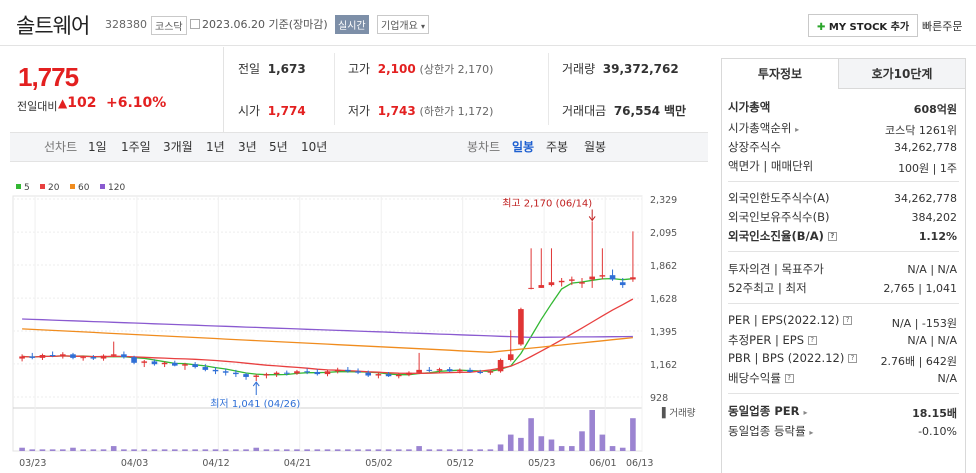  Describe the element at coordinates (126, 24) in the screenshot. I see `stock-code: 328380` at that location.